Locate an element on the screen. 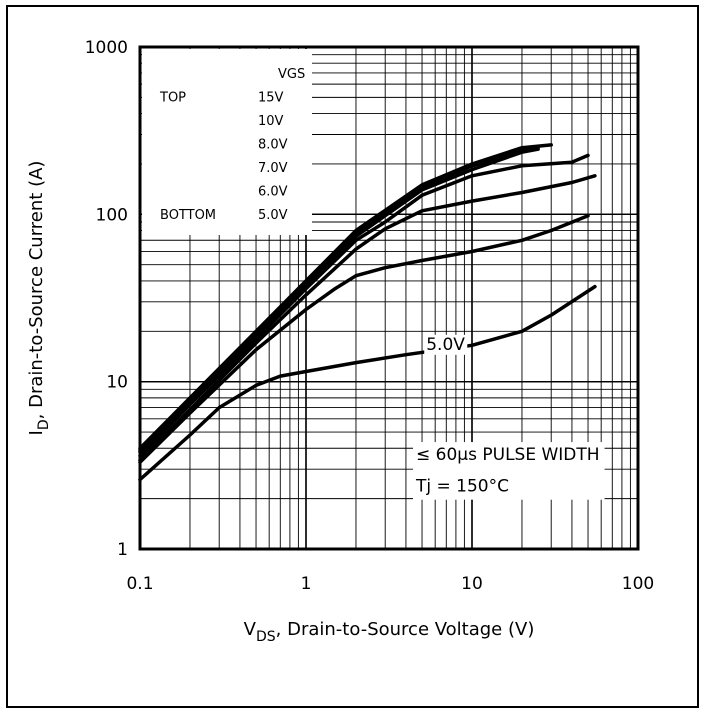 The height and width of the screenshot is (713, 707). x-axis-label: VDS, Drain-to-Source Voltage (V) is located at coordinates (389, 632).